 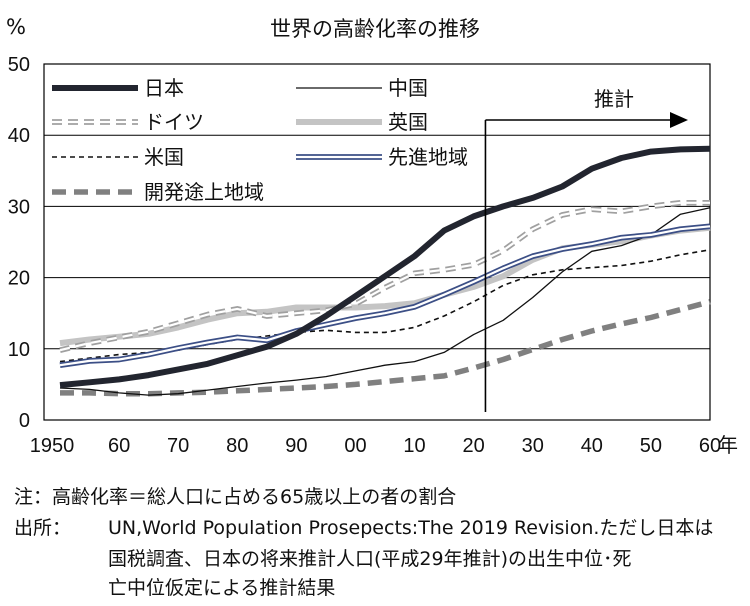 I want to click on x-tick-label: 1950, so click(x=52, y=446).